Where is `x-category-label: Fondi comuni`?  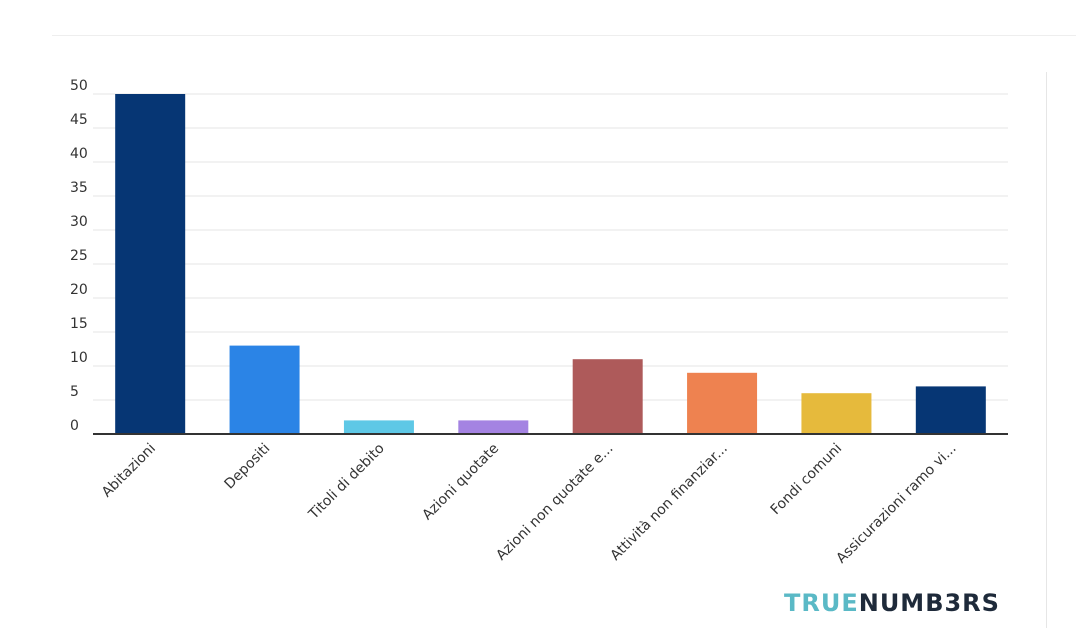 x-category-label: Fondi comuni is located at coordinates (807, 480).